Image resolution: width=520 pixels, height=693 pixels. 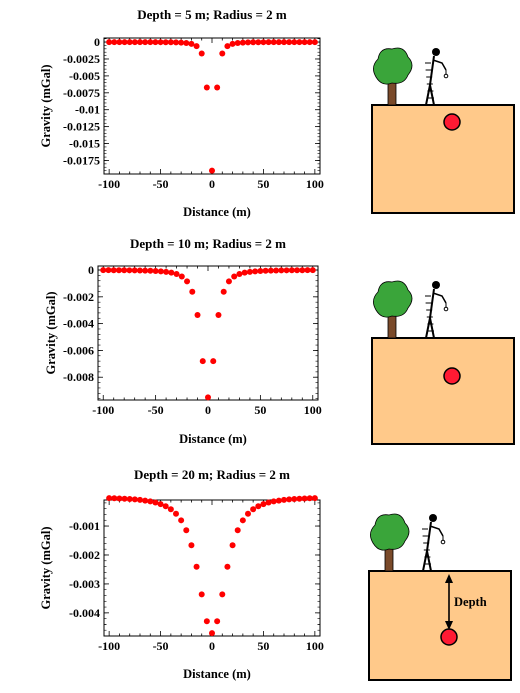 What do you see at coordinates (212, 474) in the screenshot?
I see `chart-title: Depth = 20 m; Radius = 2 m` at bounding box center [212, 474].